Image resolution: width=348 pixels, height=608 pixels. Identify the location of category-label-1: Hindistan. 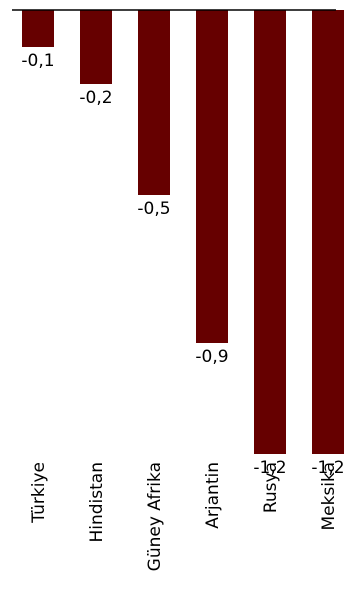
(97, 502).